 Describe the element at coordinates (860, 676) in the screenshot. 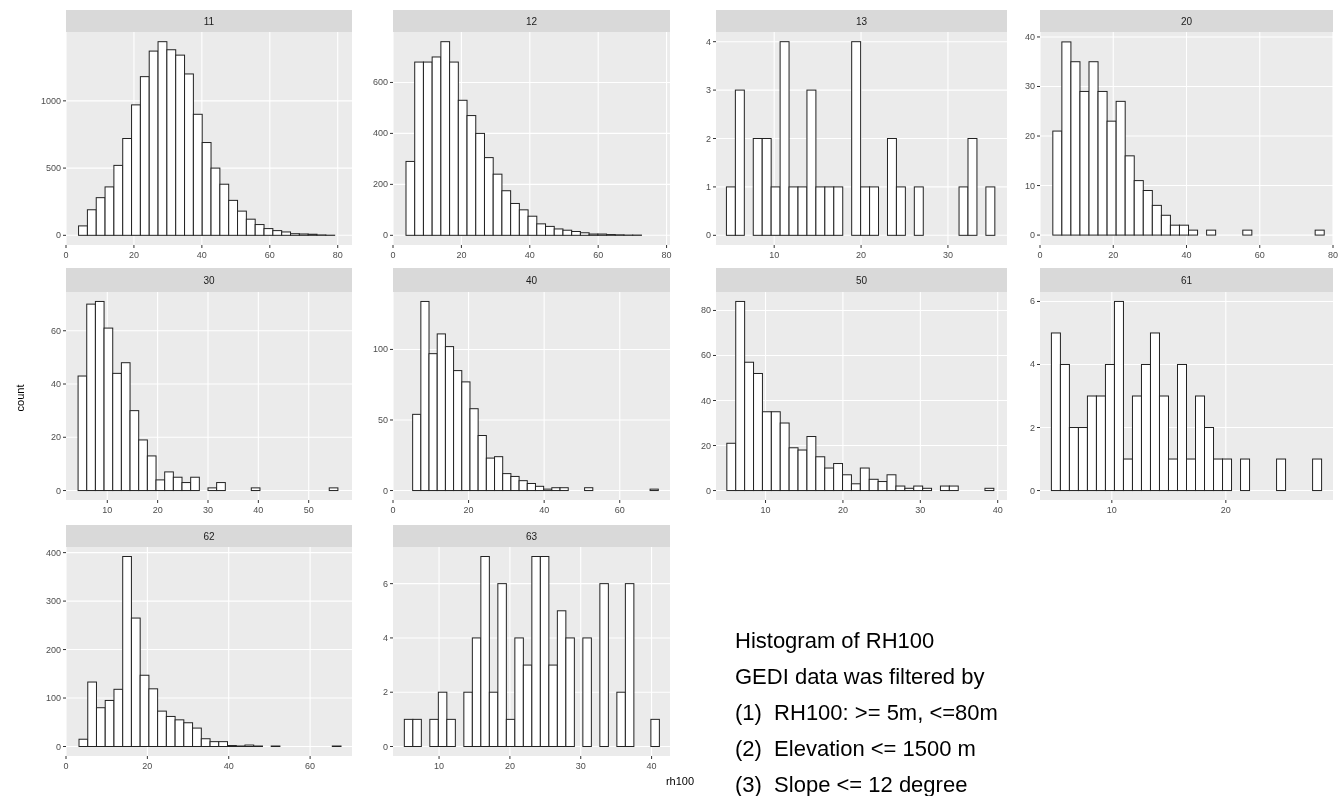

I see `text: GEDI data was filtered by` at that location.